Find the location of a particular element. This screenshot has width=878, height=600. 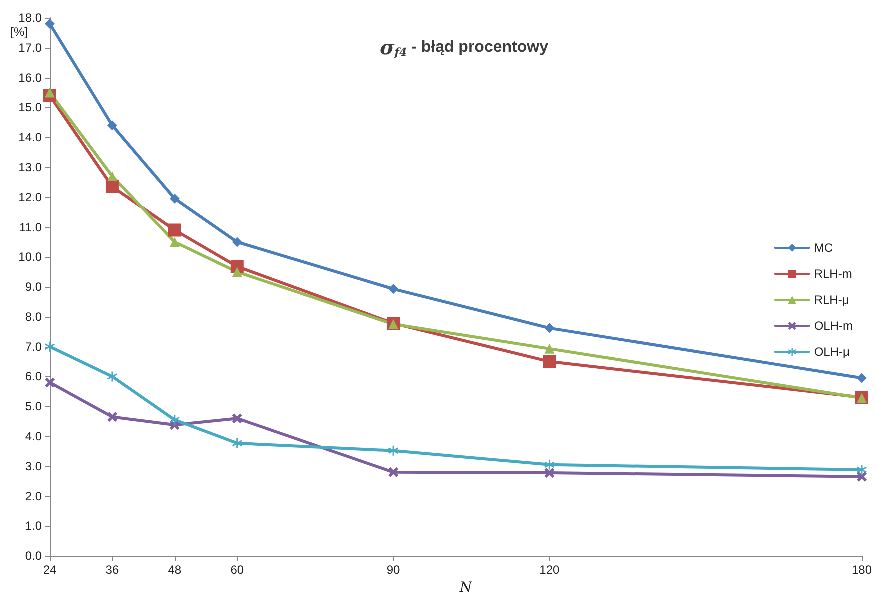

y-tick-label: 3.0 is located at coordinates (33, 466).